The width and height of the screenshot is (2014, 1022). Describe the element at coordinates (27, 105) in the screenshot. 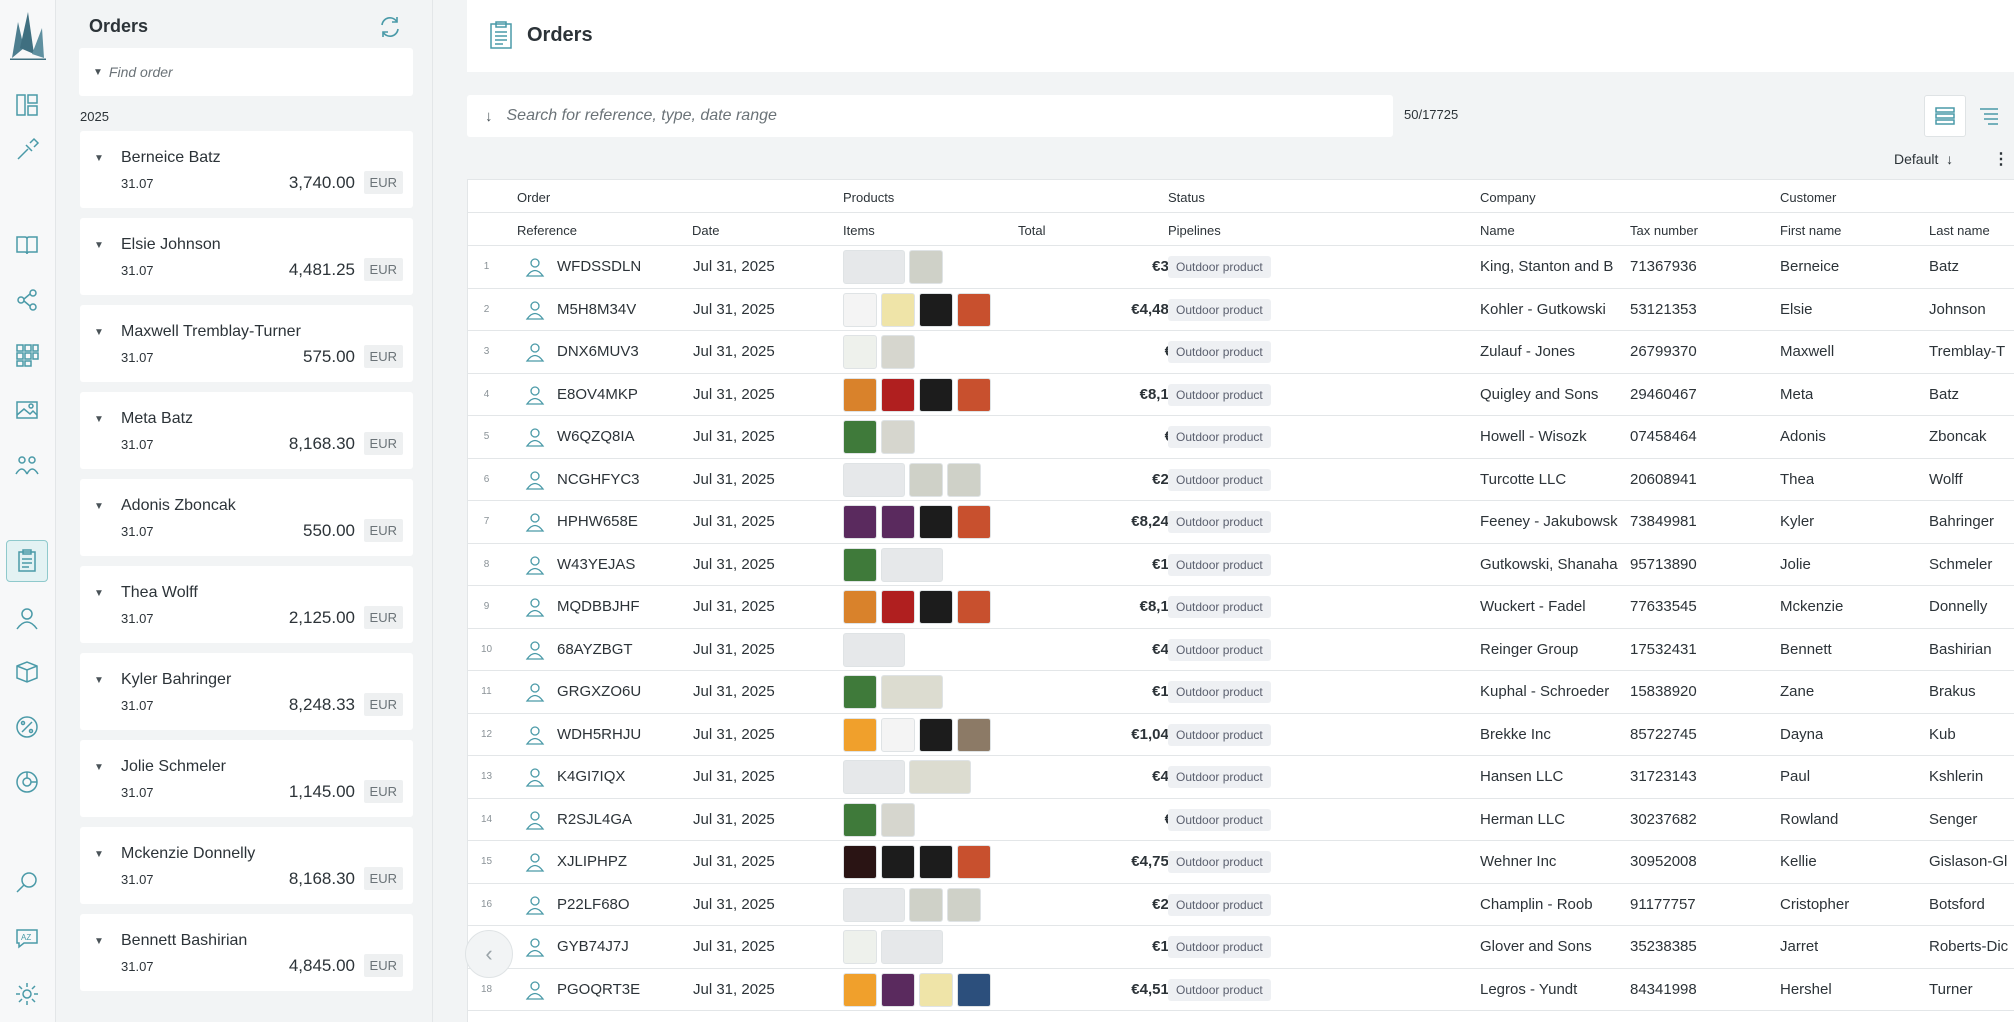

I see `dashboard-icon` at that location.